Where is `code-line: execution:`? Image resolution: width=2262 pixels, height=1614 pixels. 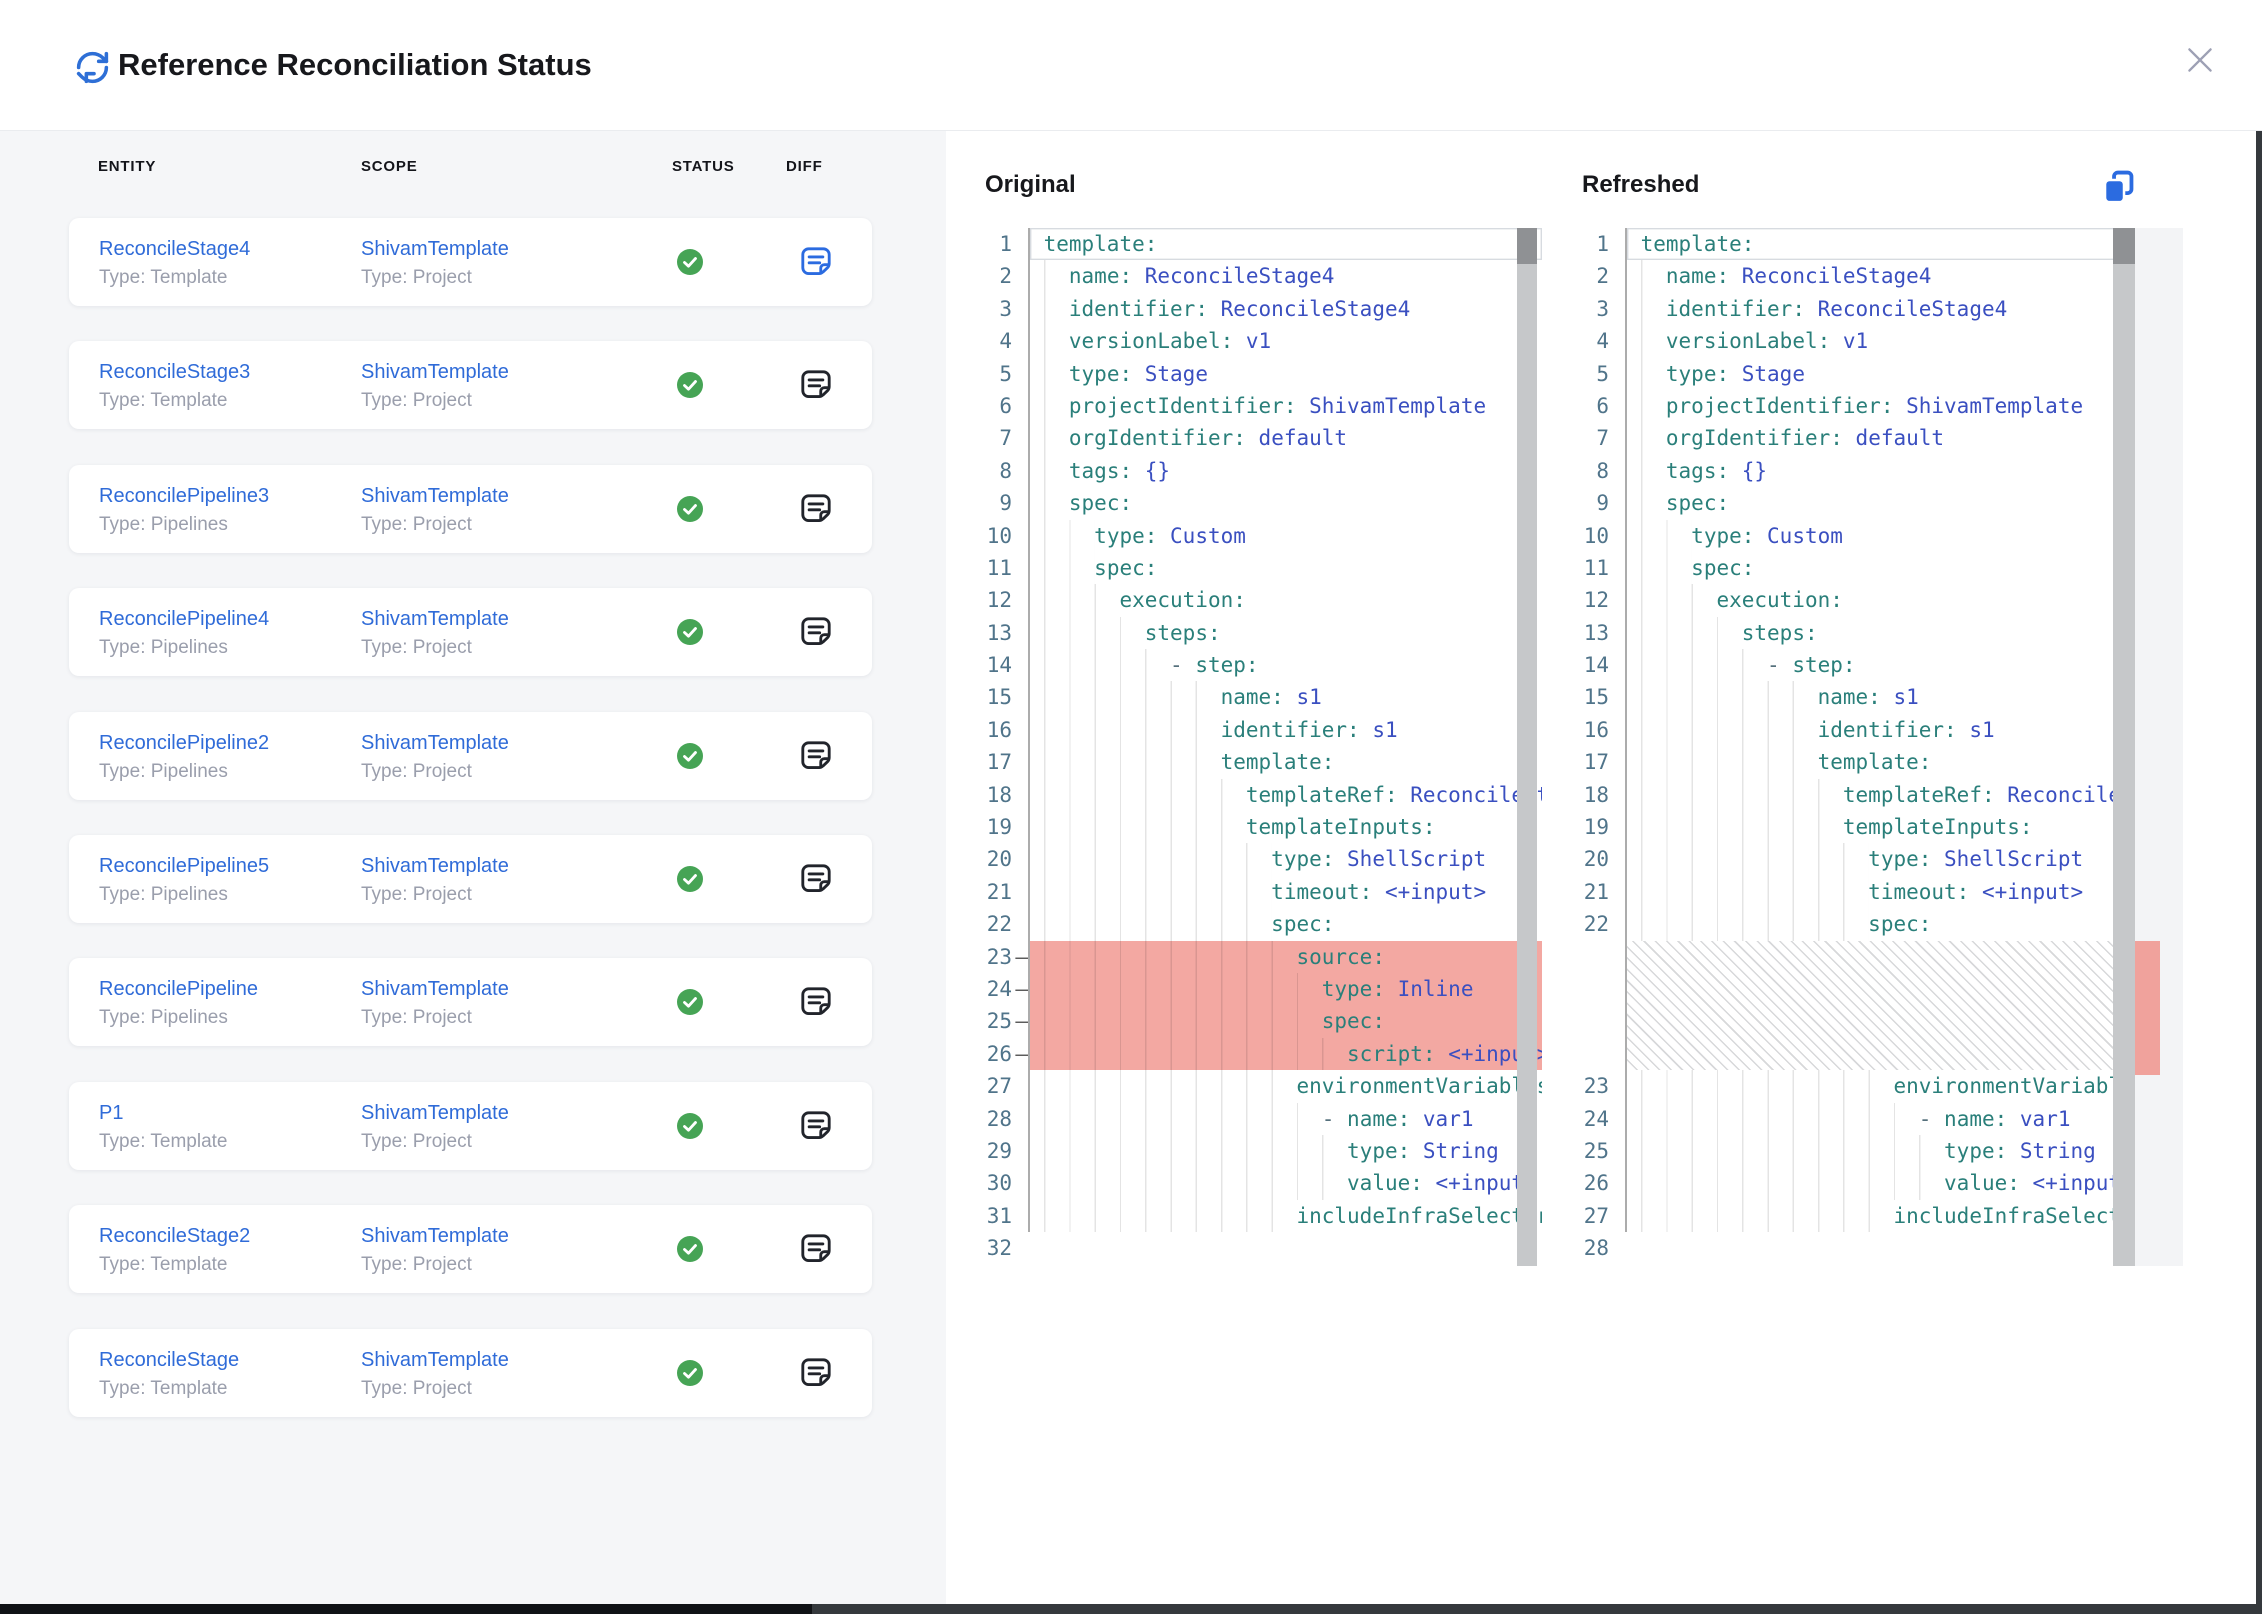
code-line: execution: is located at coordinates (1285, 600).